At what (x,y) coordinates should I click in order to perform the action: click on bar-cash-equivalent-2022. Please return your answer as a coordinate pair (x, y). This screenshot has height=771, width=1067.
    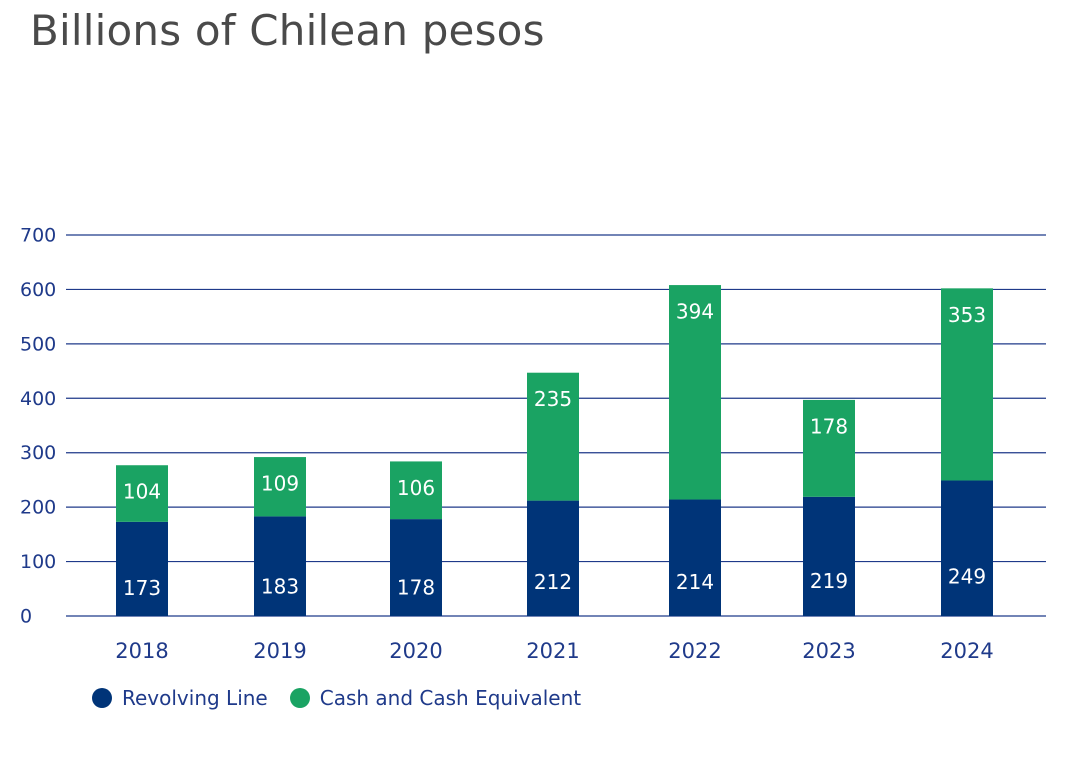
    Looking at the image, I should click on (695, 392).